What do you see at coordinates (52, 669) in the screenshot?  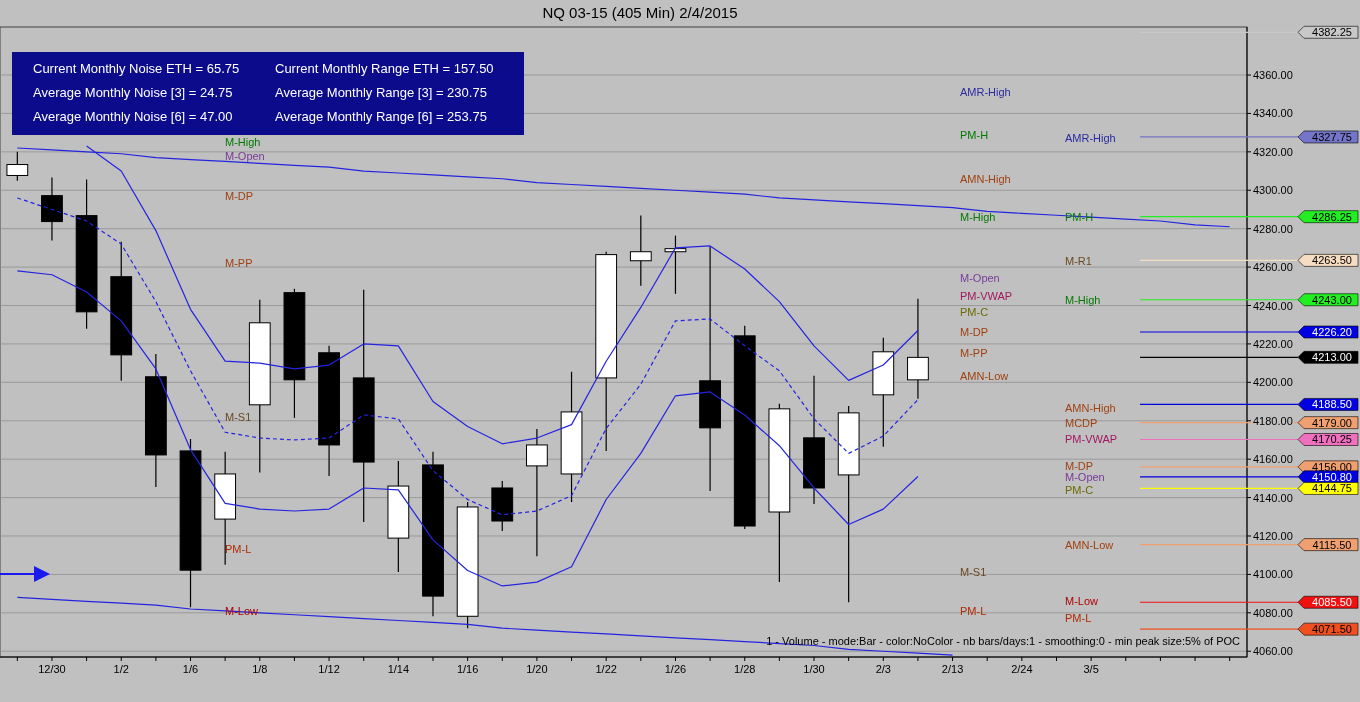 I see `x-tick-label: 12/30` at bounding box center [52, 669].